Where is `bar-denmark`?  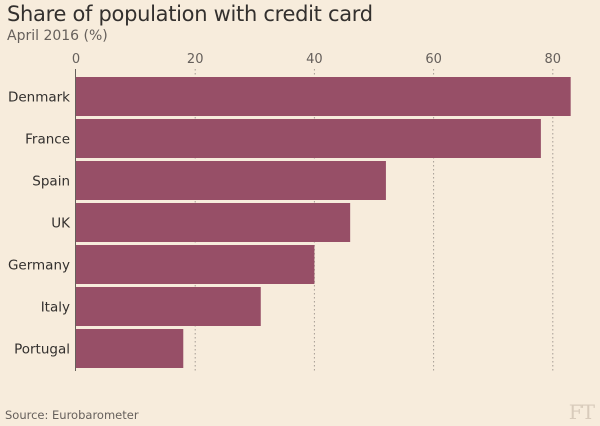
bar-denmark is located at coordinates (323, 96).